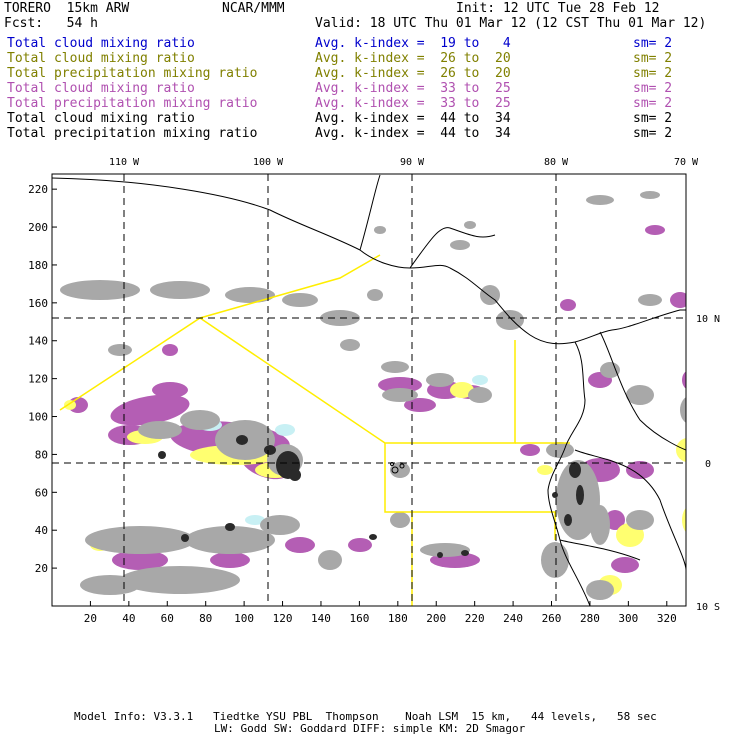 This screenshot has height=740, width=740. What do you see at coordinates (370, 212) in the screenshot?
I see `coastline-yucatan` at bounding box center [370, 212].